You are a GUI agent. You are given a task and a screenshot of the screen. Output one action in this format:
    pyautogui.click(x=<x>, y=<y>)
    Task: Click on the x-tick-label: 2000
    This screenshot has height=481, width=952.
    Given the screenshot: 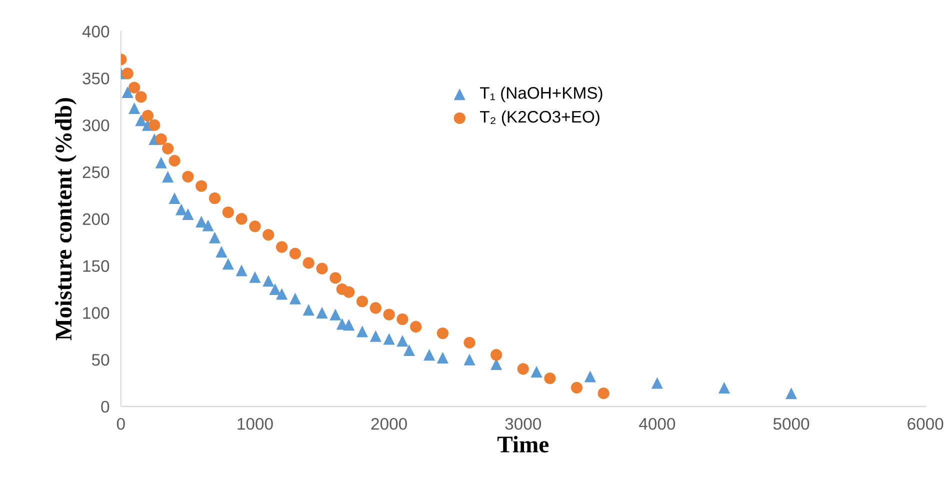 What is the action you would take?
    pyautogui.click(x=389, y=424)
    